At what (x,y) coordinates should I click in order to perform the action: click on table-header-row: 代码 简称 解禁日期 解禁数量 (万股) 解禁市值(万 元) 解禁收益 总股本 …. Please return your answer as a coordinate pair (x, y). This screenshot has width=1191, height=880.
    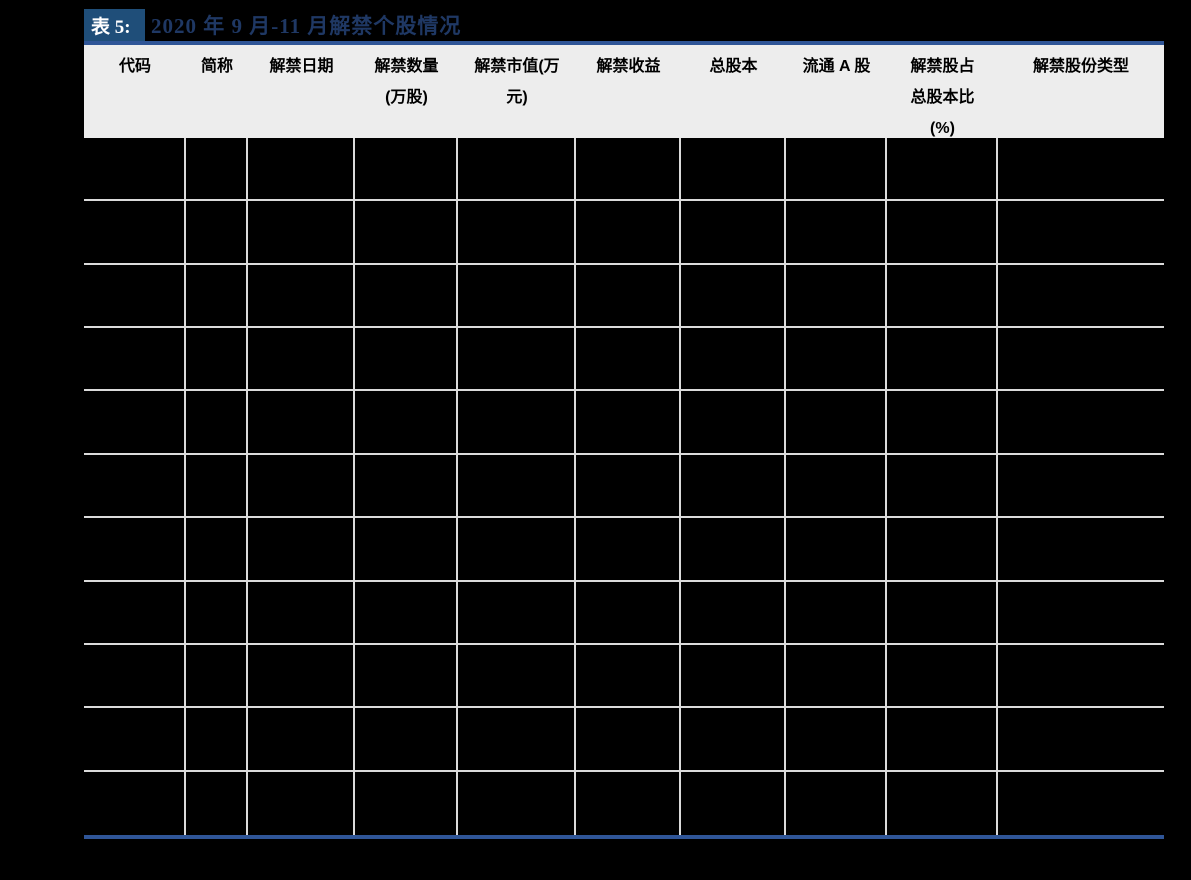
    Looking at the image, I should click on (624, 91).